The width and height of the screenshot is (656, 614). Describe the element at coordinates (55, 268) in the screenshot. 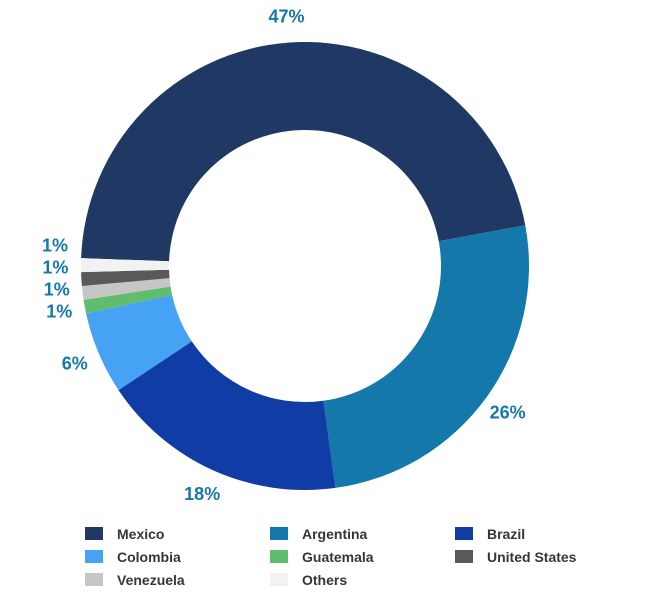

I see `slice-label-united-states: 1%` at that location.